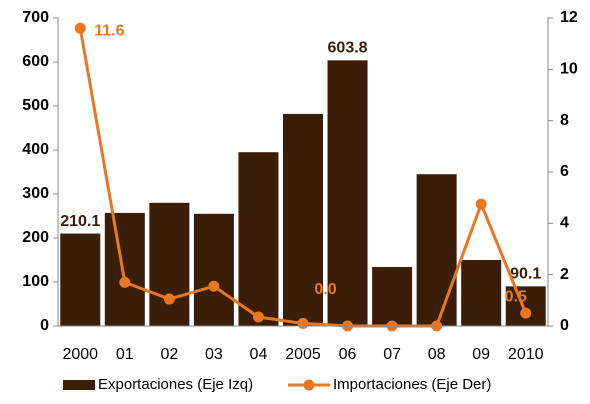  Describe the element at coordinates (525, 274) in the screenshot. I see `bar-label: 90.1` at that location.